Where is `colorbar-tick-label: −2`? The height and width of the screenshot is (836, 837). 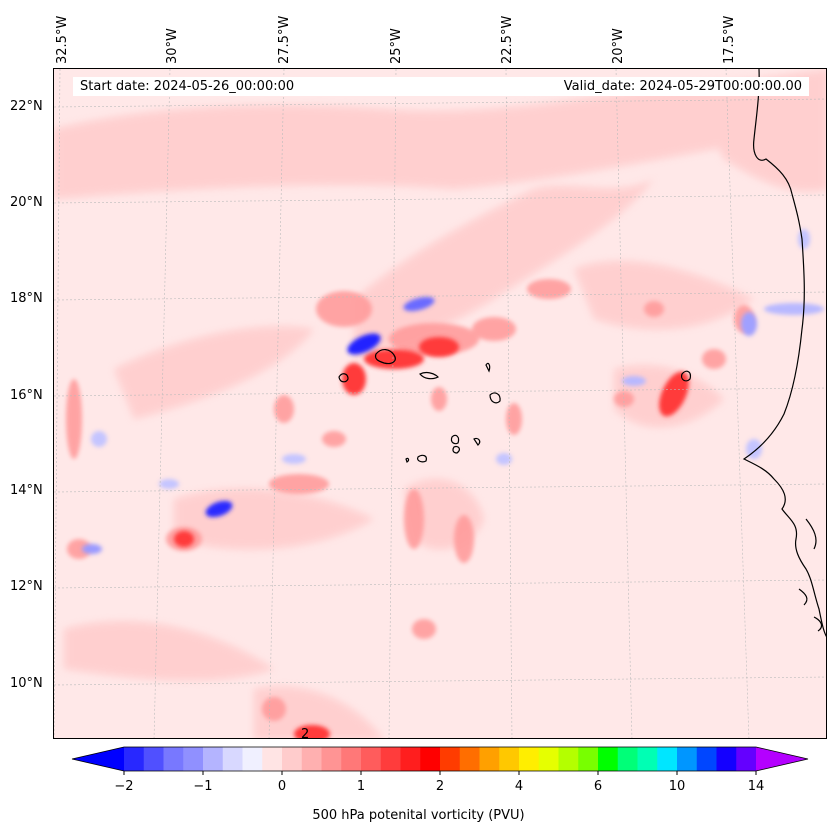
colorbar-tick-label: −2 is located at coordinates (123, 786).